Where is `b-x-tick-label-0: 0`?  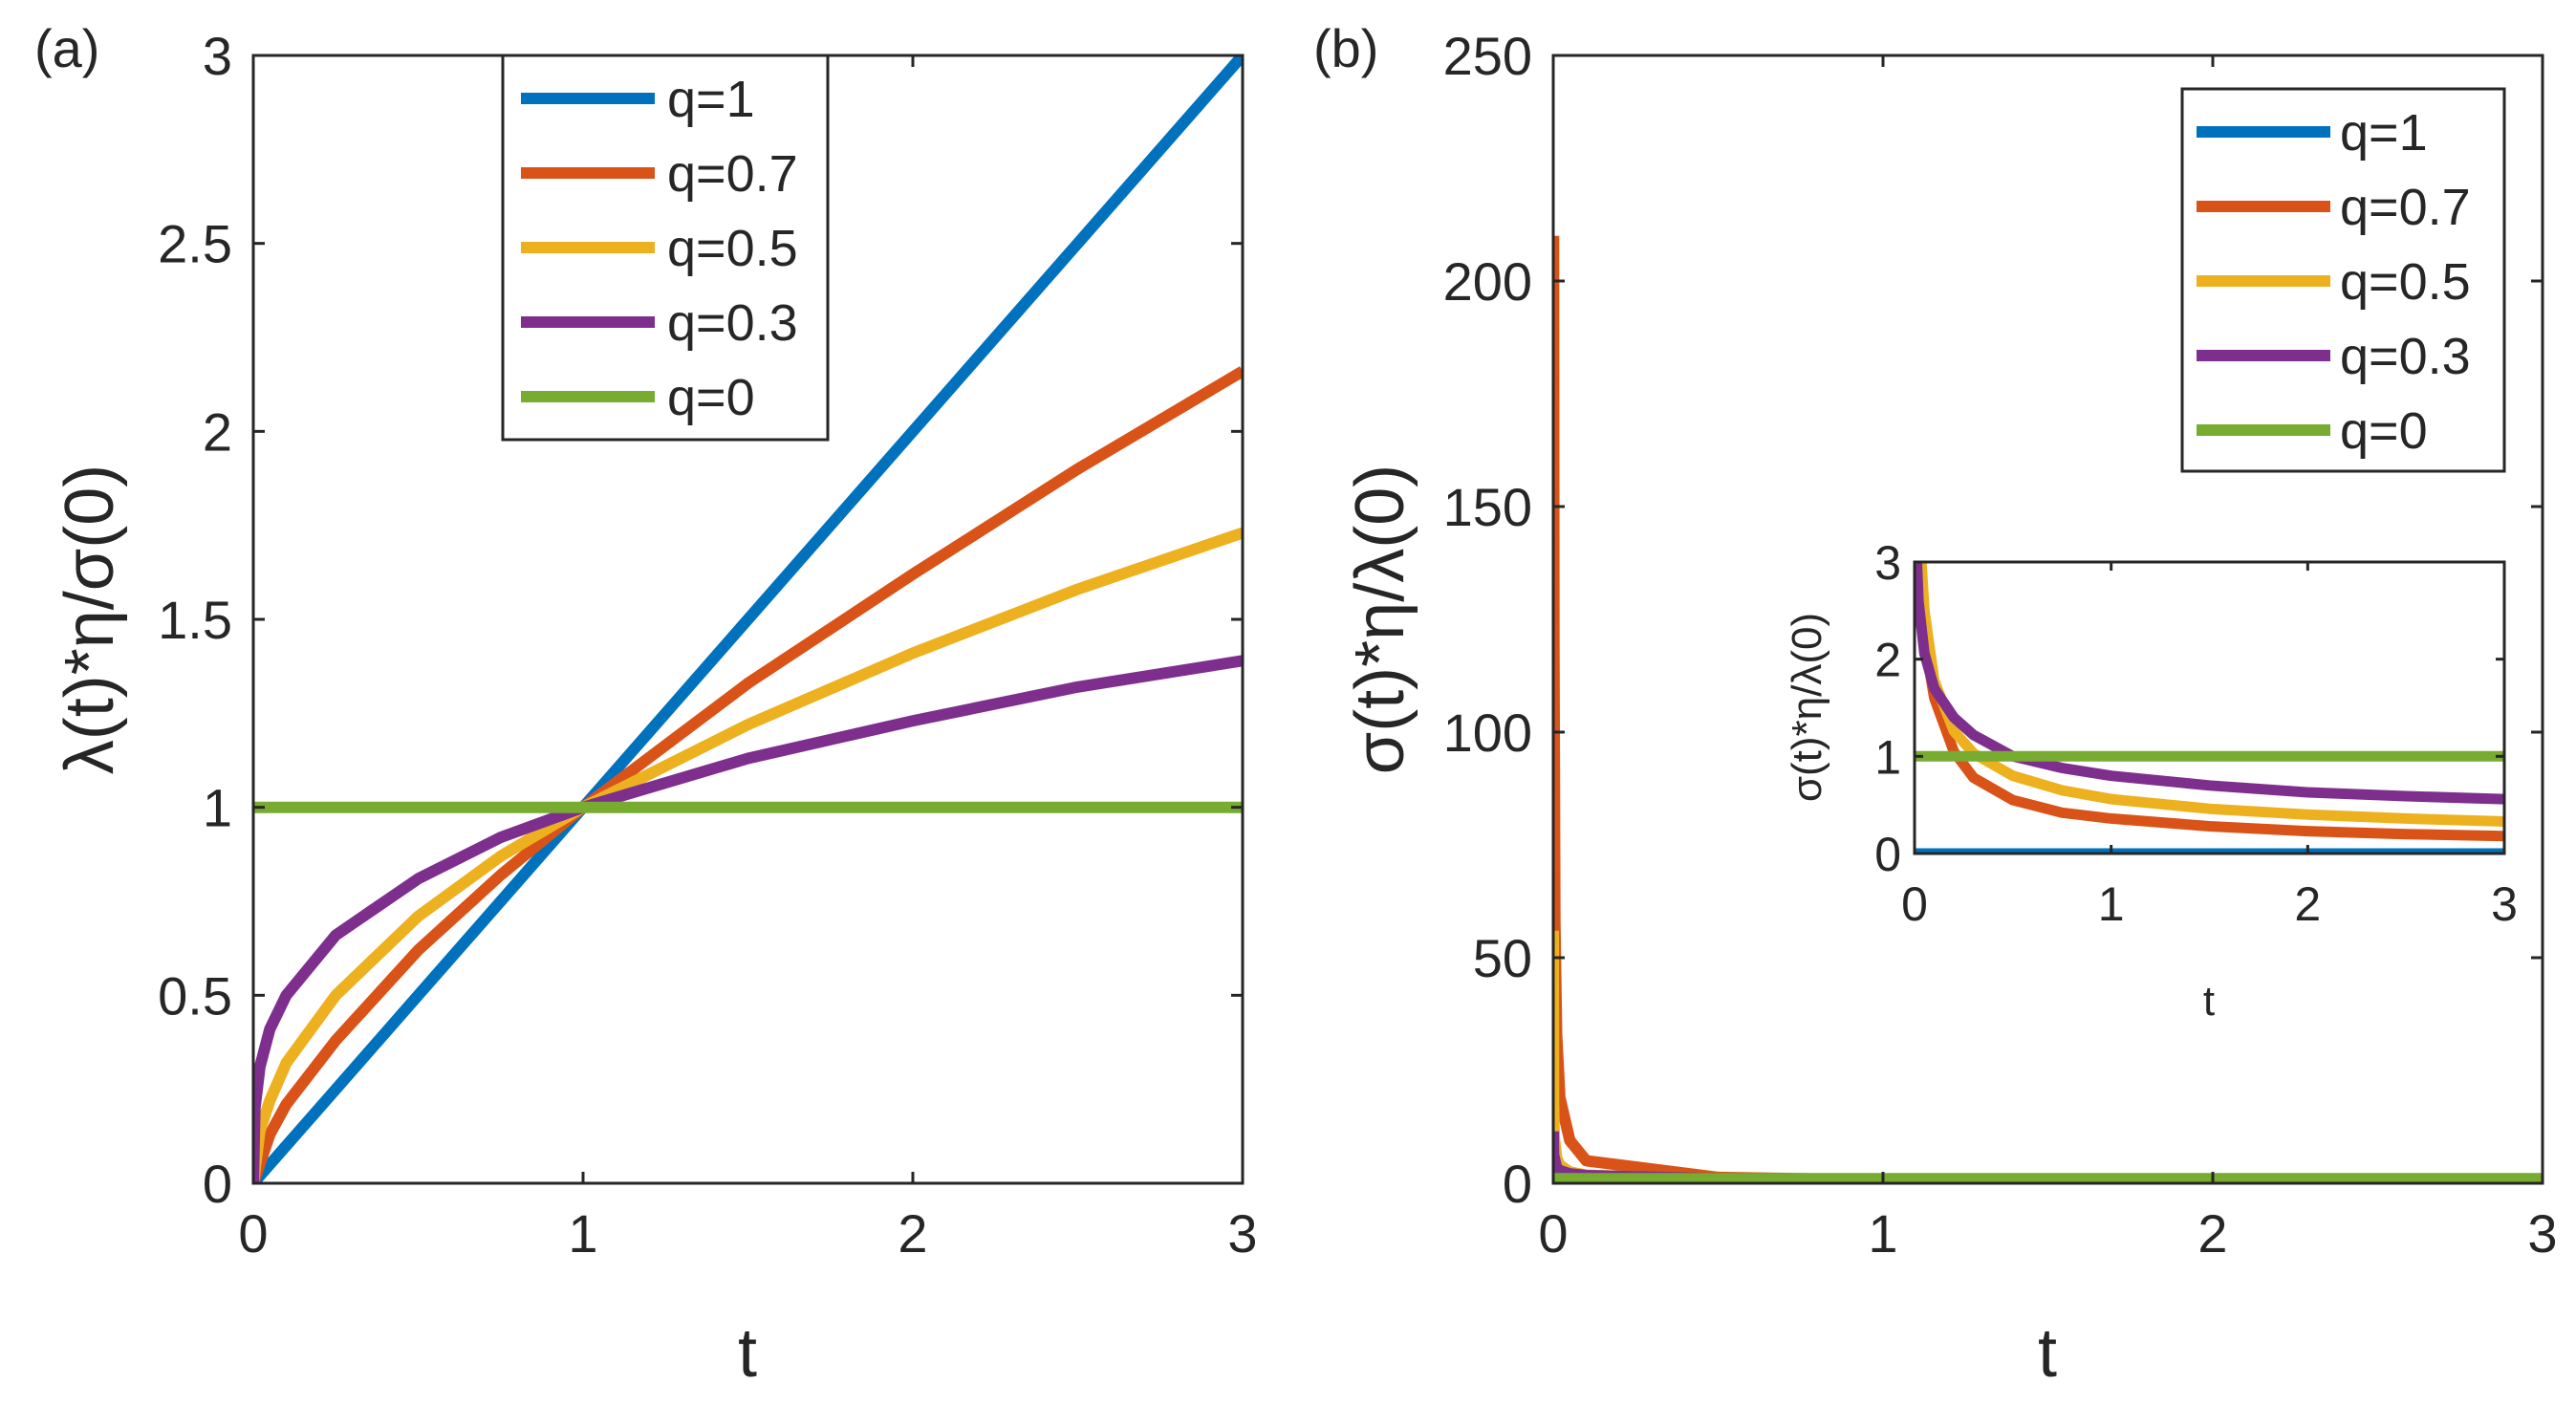 b-x-tick-label-0: 0 is located at coordinates (1553, 1233).